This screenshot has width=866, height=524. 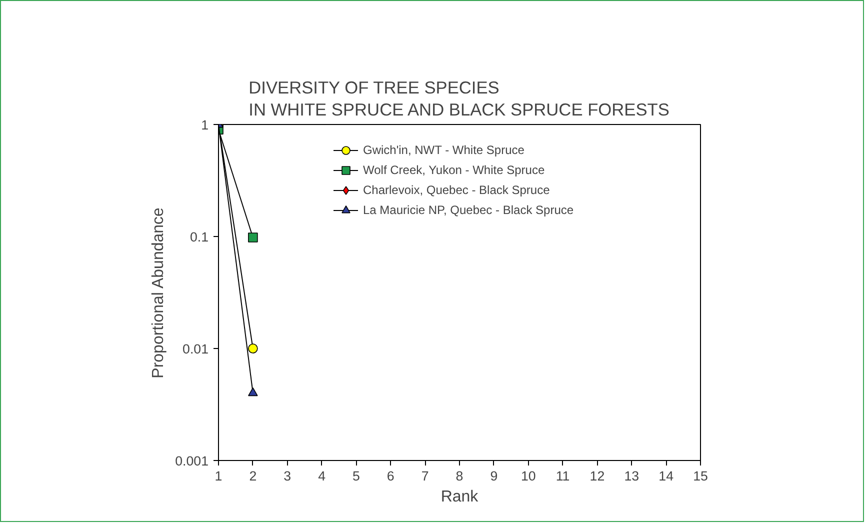 What do you see at coordinates (468, 210) in the screenshot?
I see `legend-label: La Mauricie NP, Quebec - Black Spruce` at bounding box center [468, 210].